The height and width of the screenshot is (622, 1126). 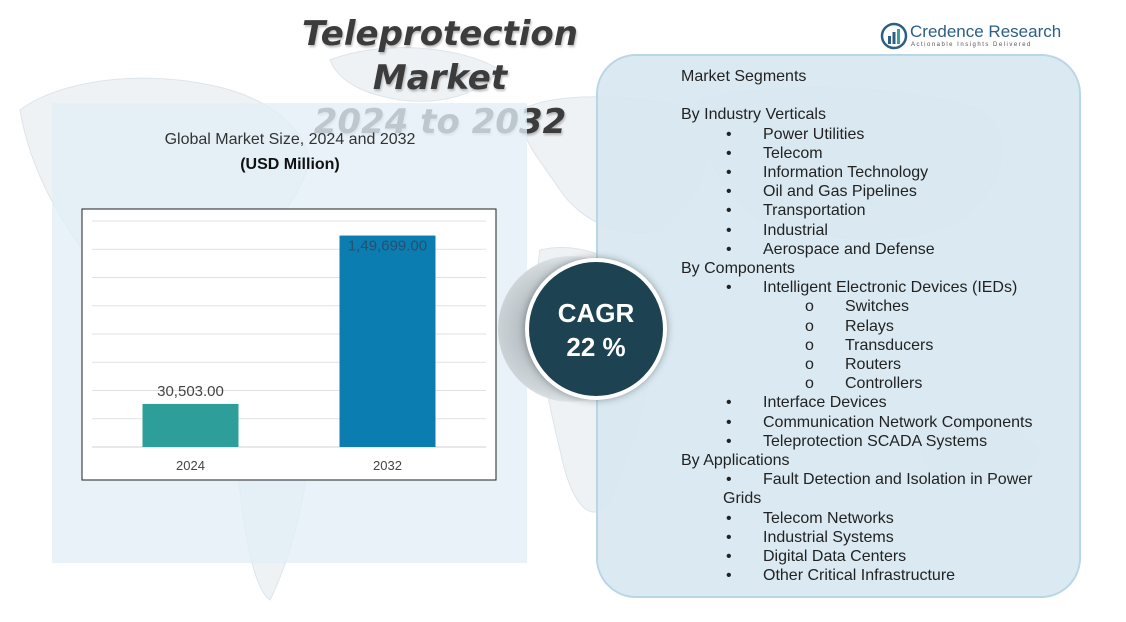 I want to click on list-item: Telecom, so click(x=878, y=153).